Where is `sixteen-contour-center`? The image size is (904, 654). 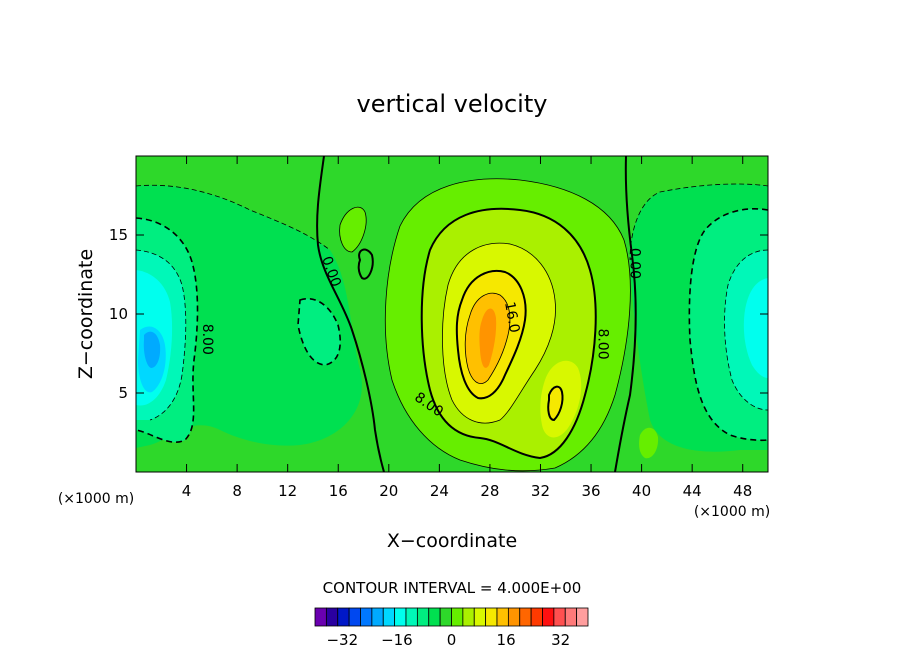 sixteen-contour-center is located at coordinates (491, 335).